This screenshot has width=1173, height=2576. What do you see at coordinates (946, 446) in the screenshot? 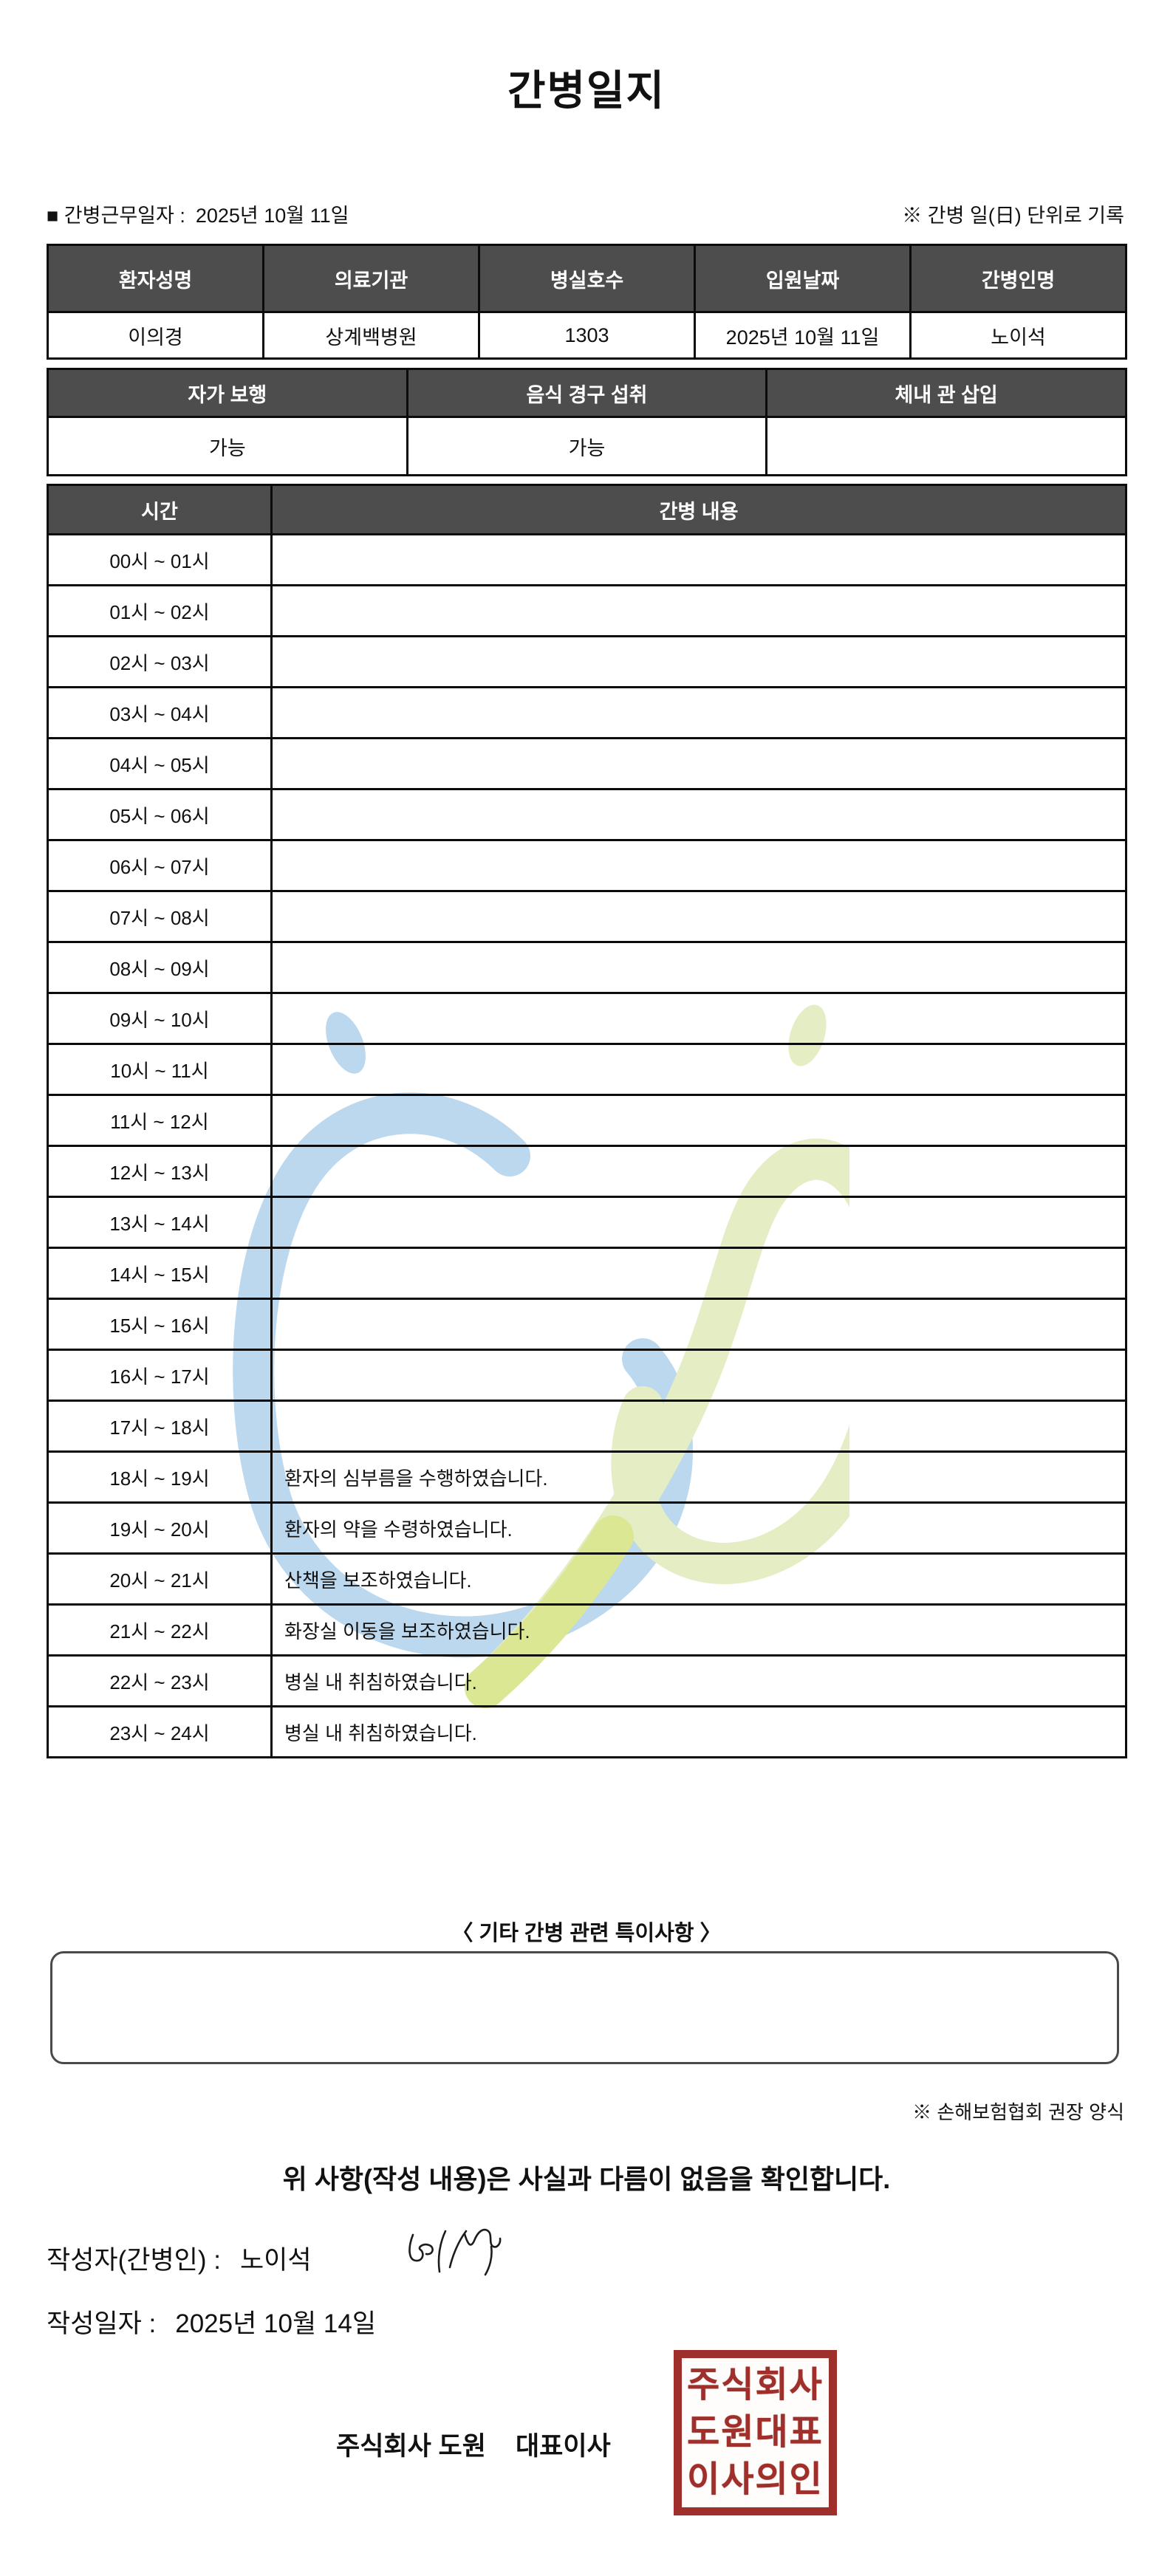
I see `condition-value-cell` at bounding box center [946, 446].